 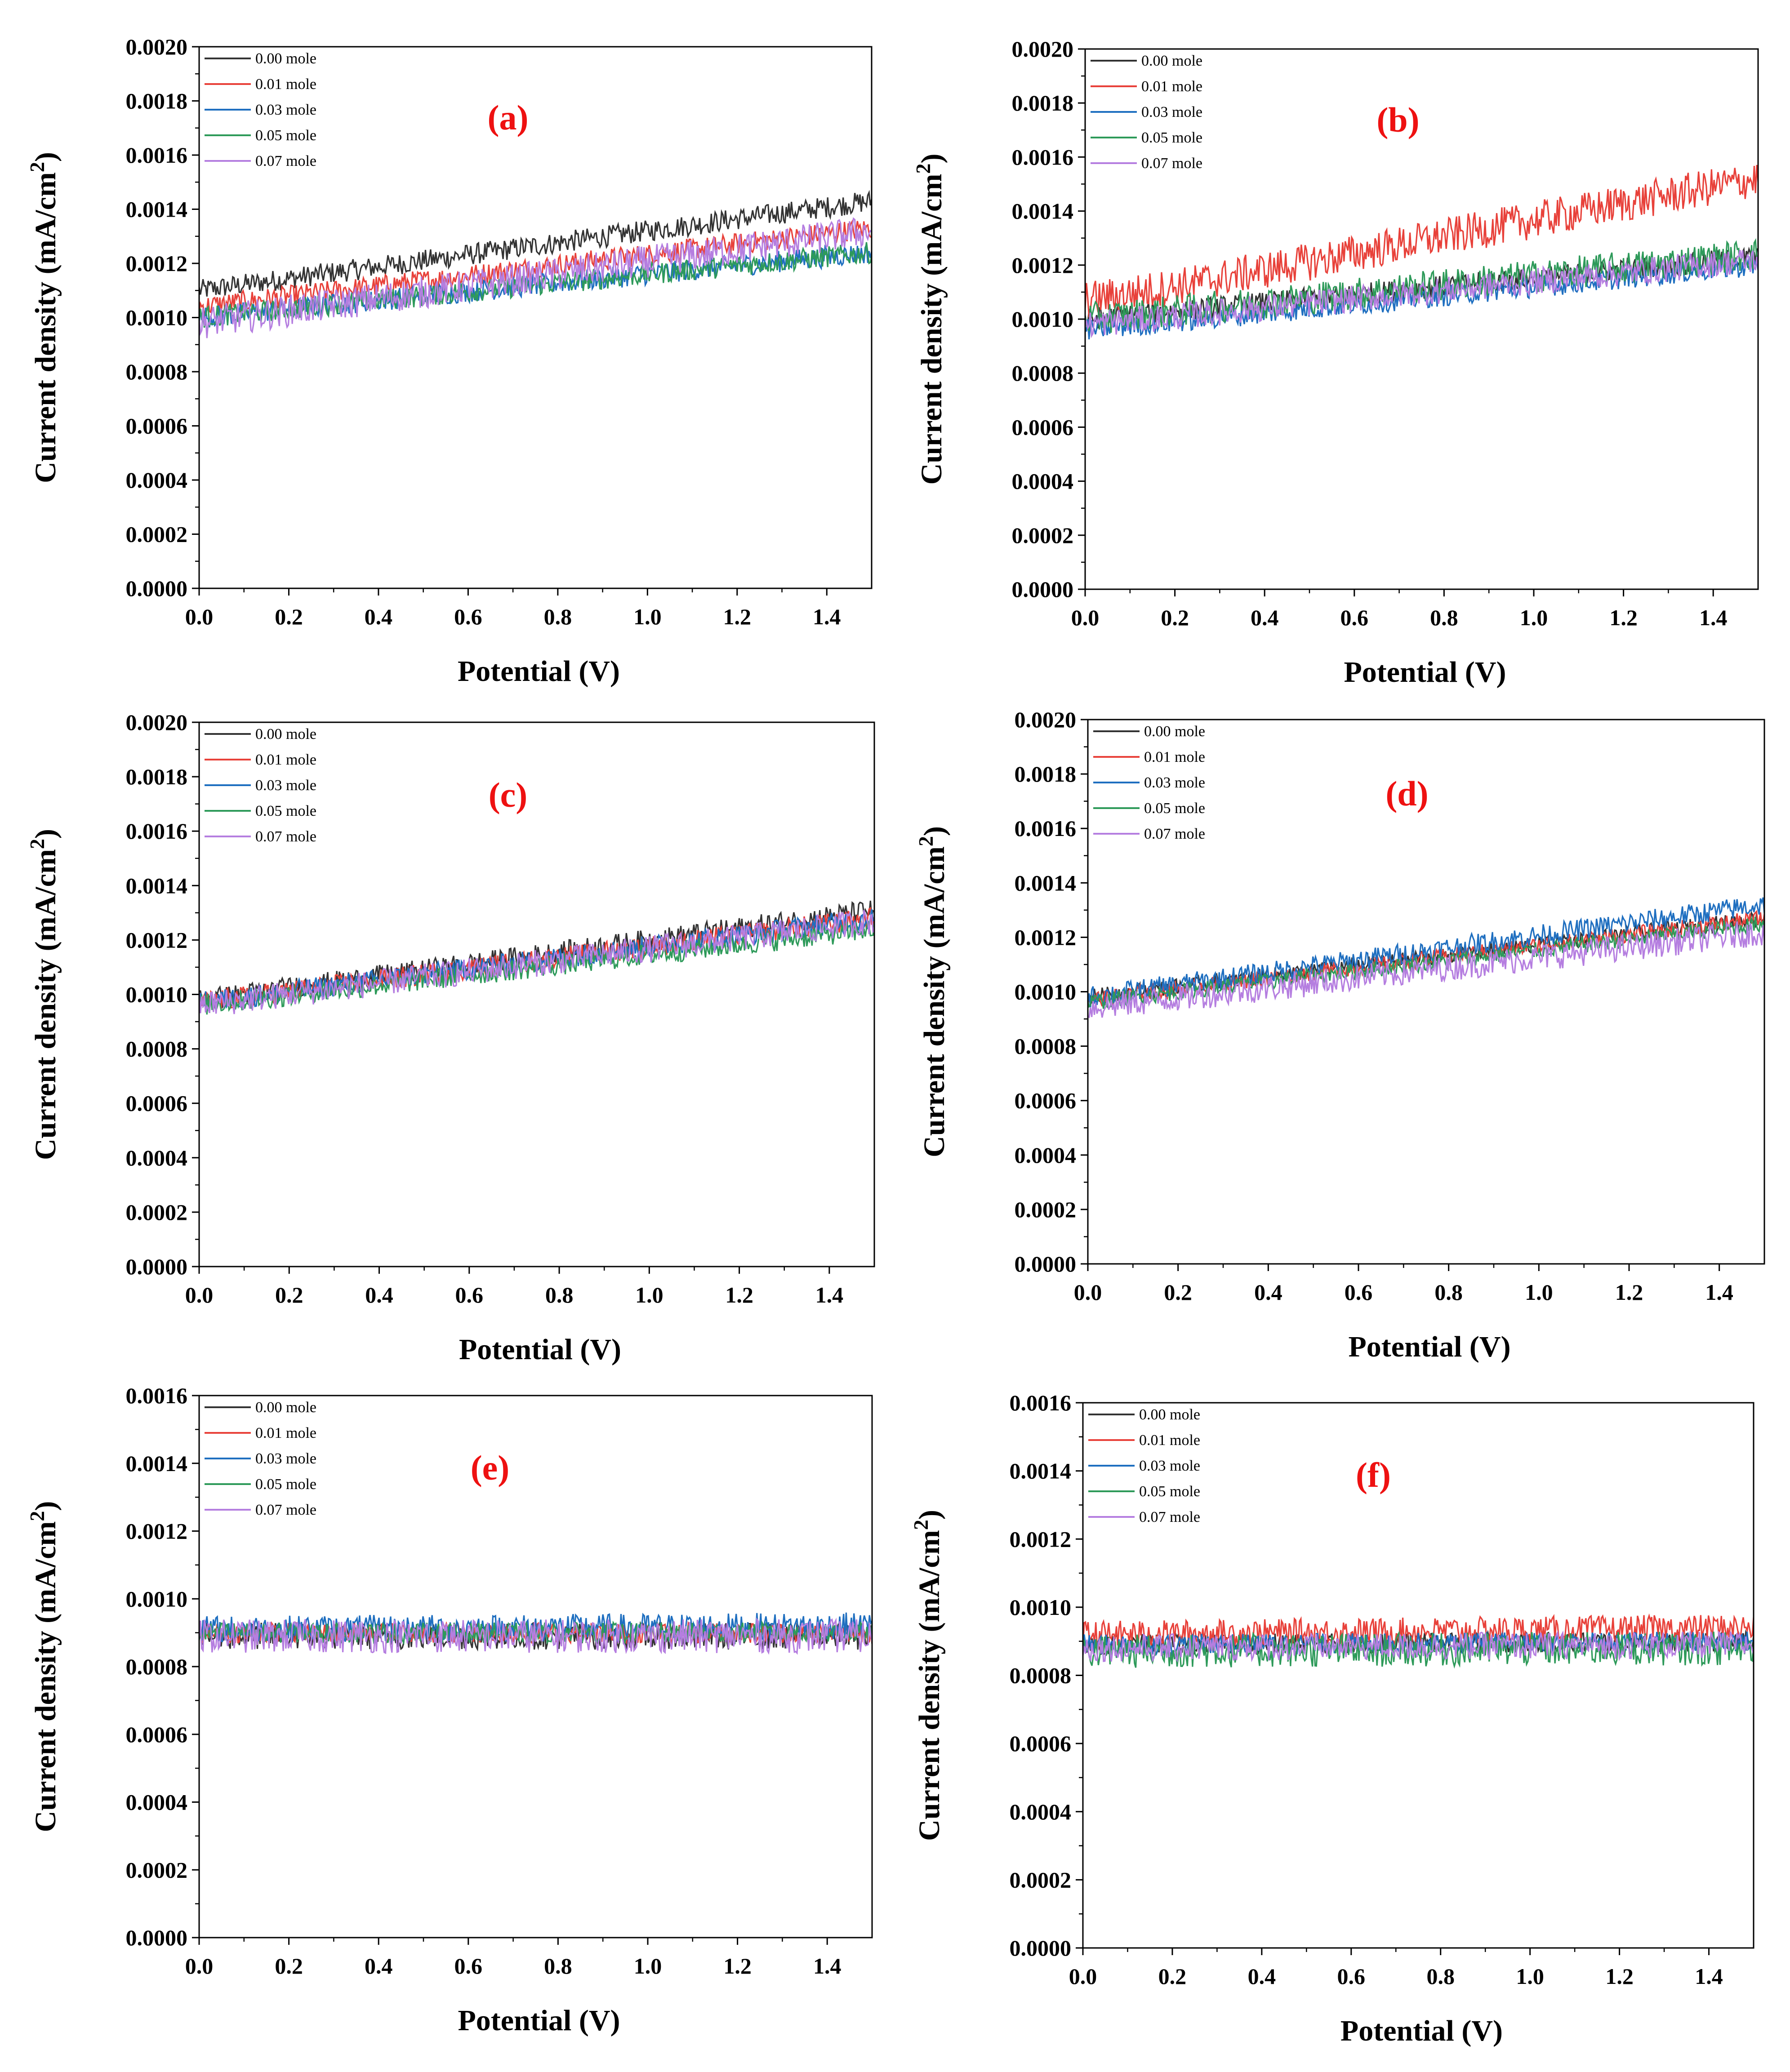 What do you see at coordinates (157, 1049) in the screenshot?
I see `y-tick-label: 0.0008` at bounding box center [157, 1049].